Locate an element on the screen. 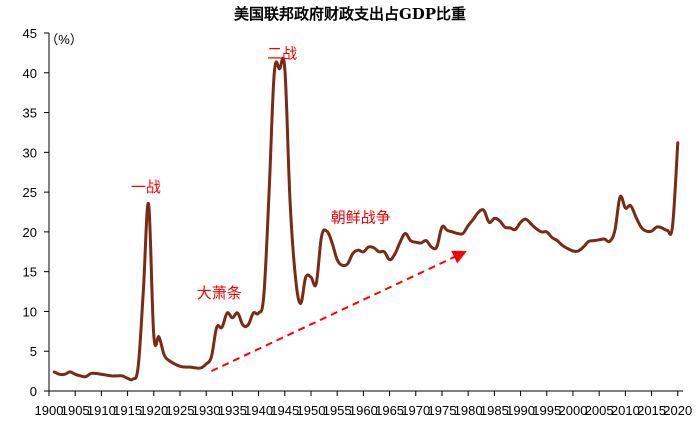  y-unit-label: （%） is located at coordinates (64, 39).